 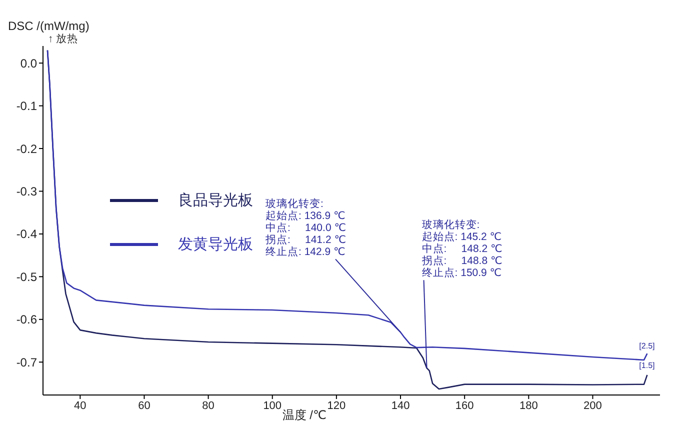 What do you see at coordinates (647, 365) in the screenshot?
I see `annotation: [1.5]` at bounding box center [647, 365].